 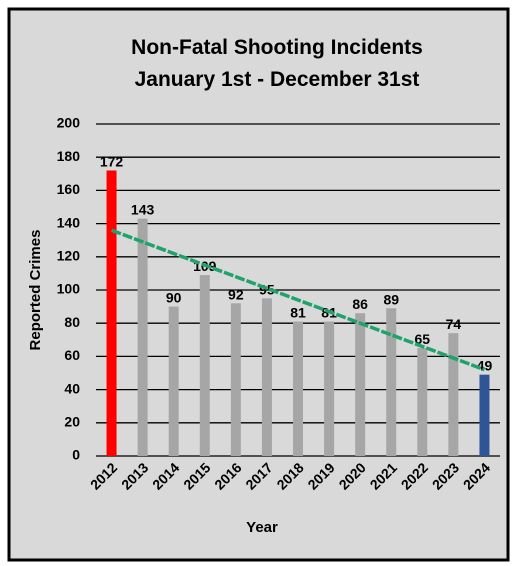 I want to click on y-tick-label: 120, so click(x=69, y=256).